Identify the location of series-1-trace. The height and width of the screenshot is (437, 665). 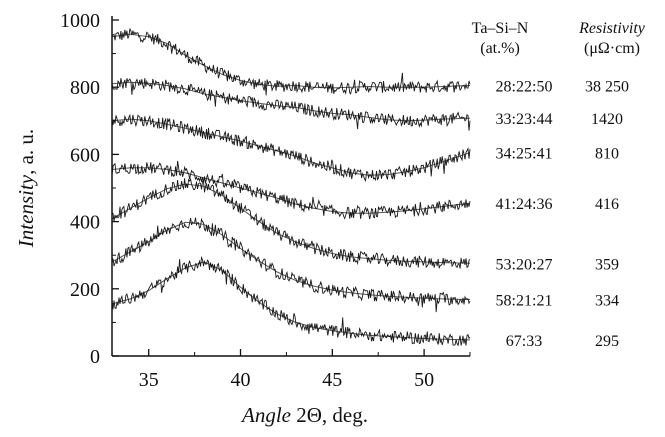
(291, 62).